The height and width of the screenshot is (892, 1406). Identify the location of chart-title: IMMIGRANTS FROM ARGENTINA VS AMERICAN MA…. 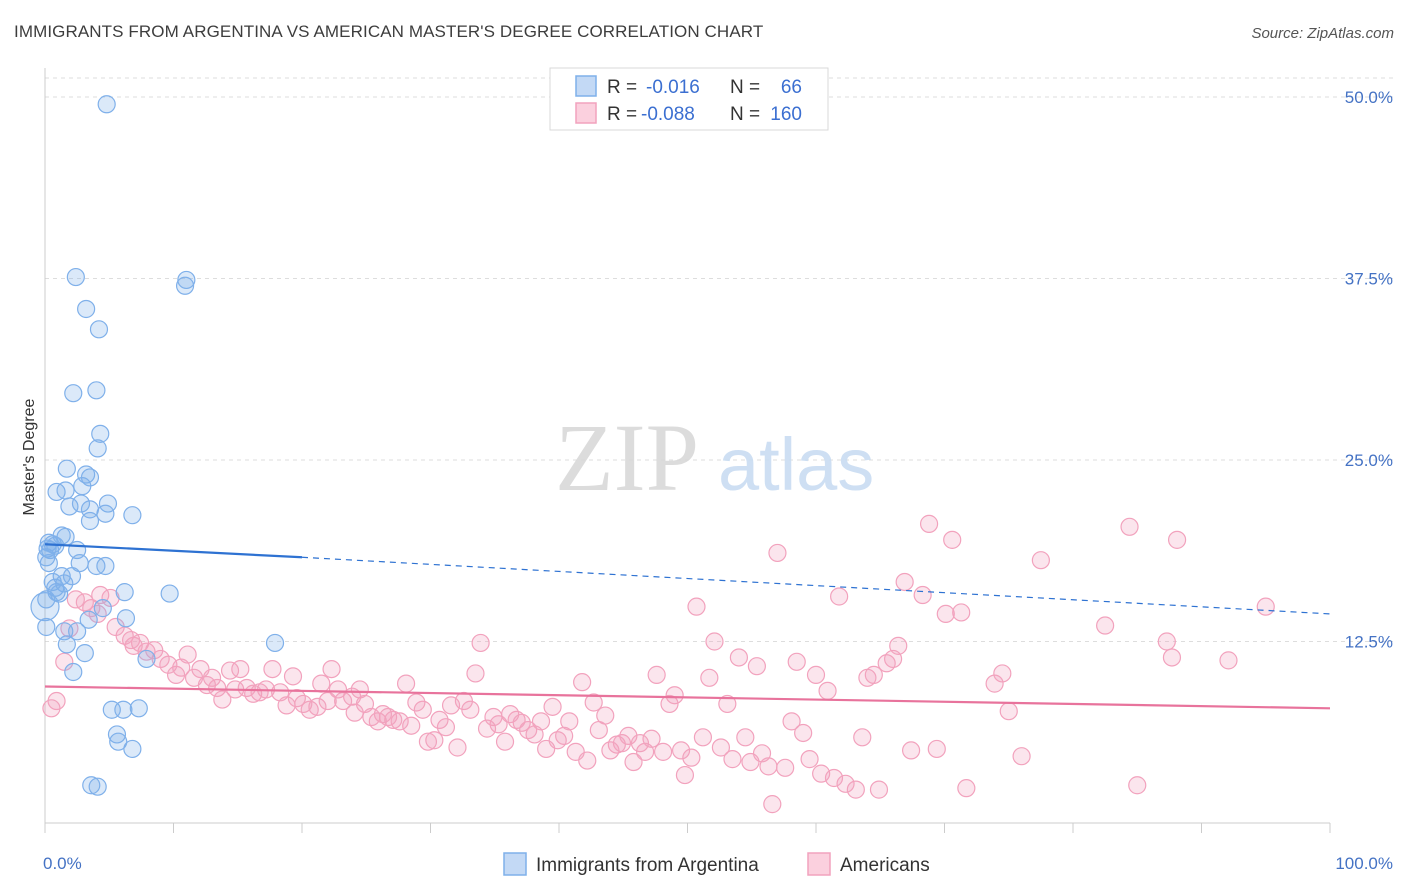
(389, 31).